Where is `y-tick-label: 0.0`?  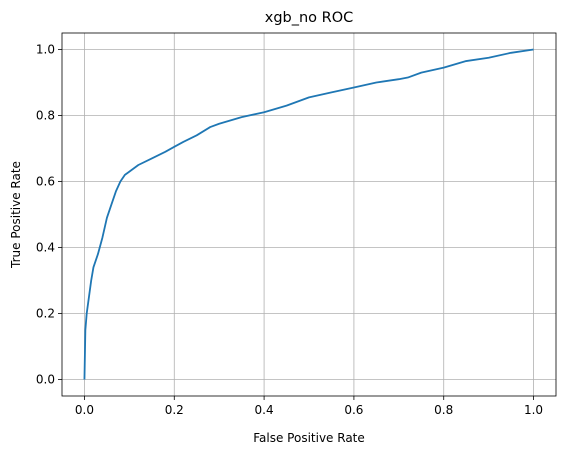
y-tick-label: 0.0 is located at coordinates (45, 380).